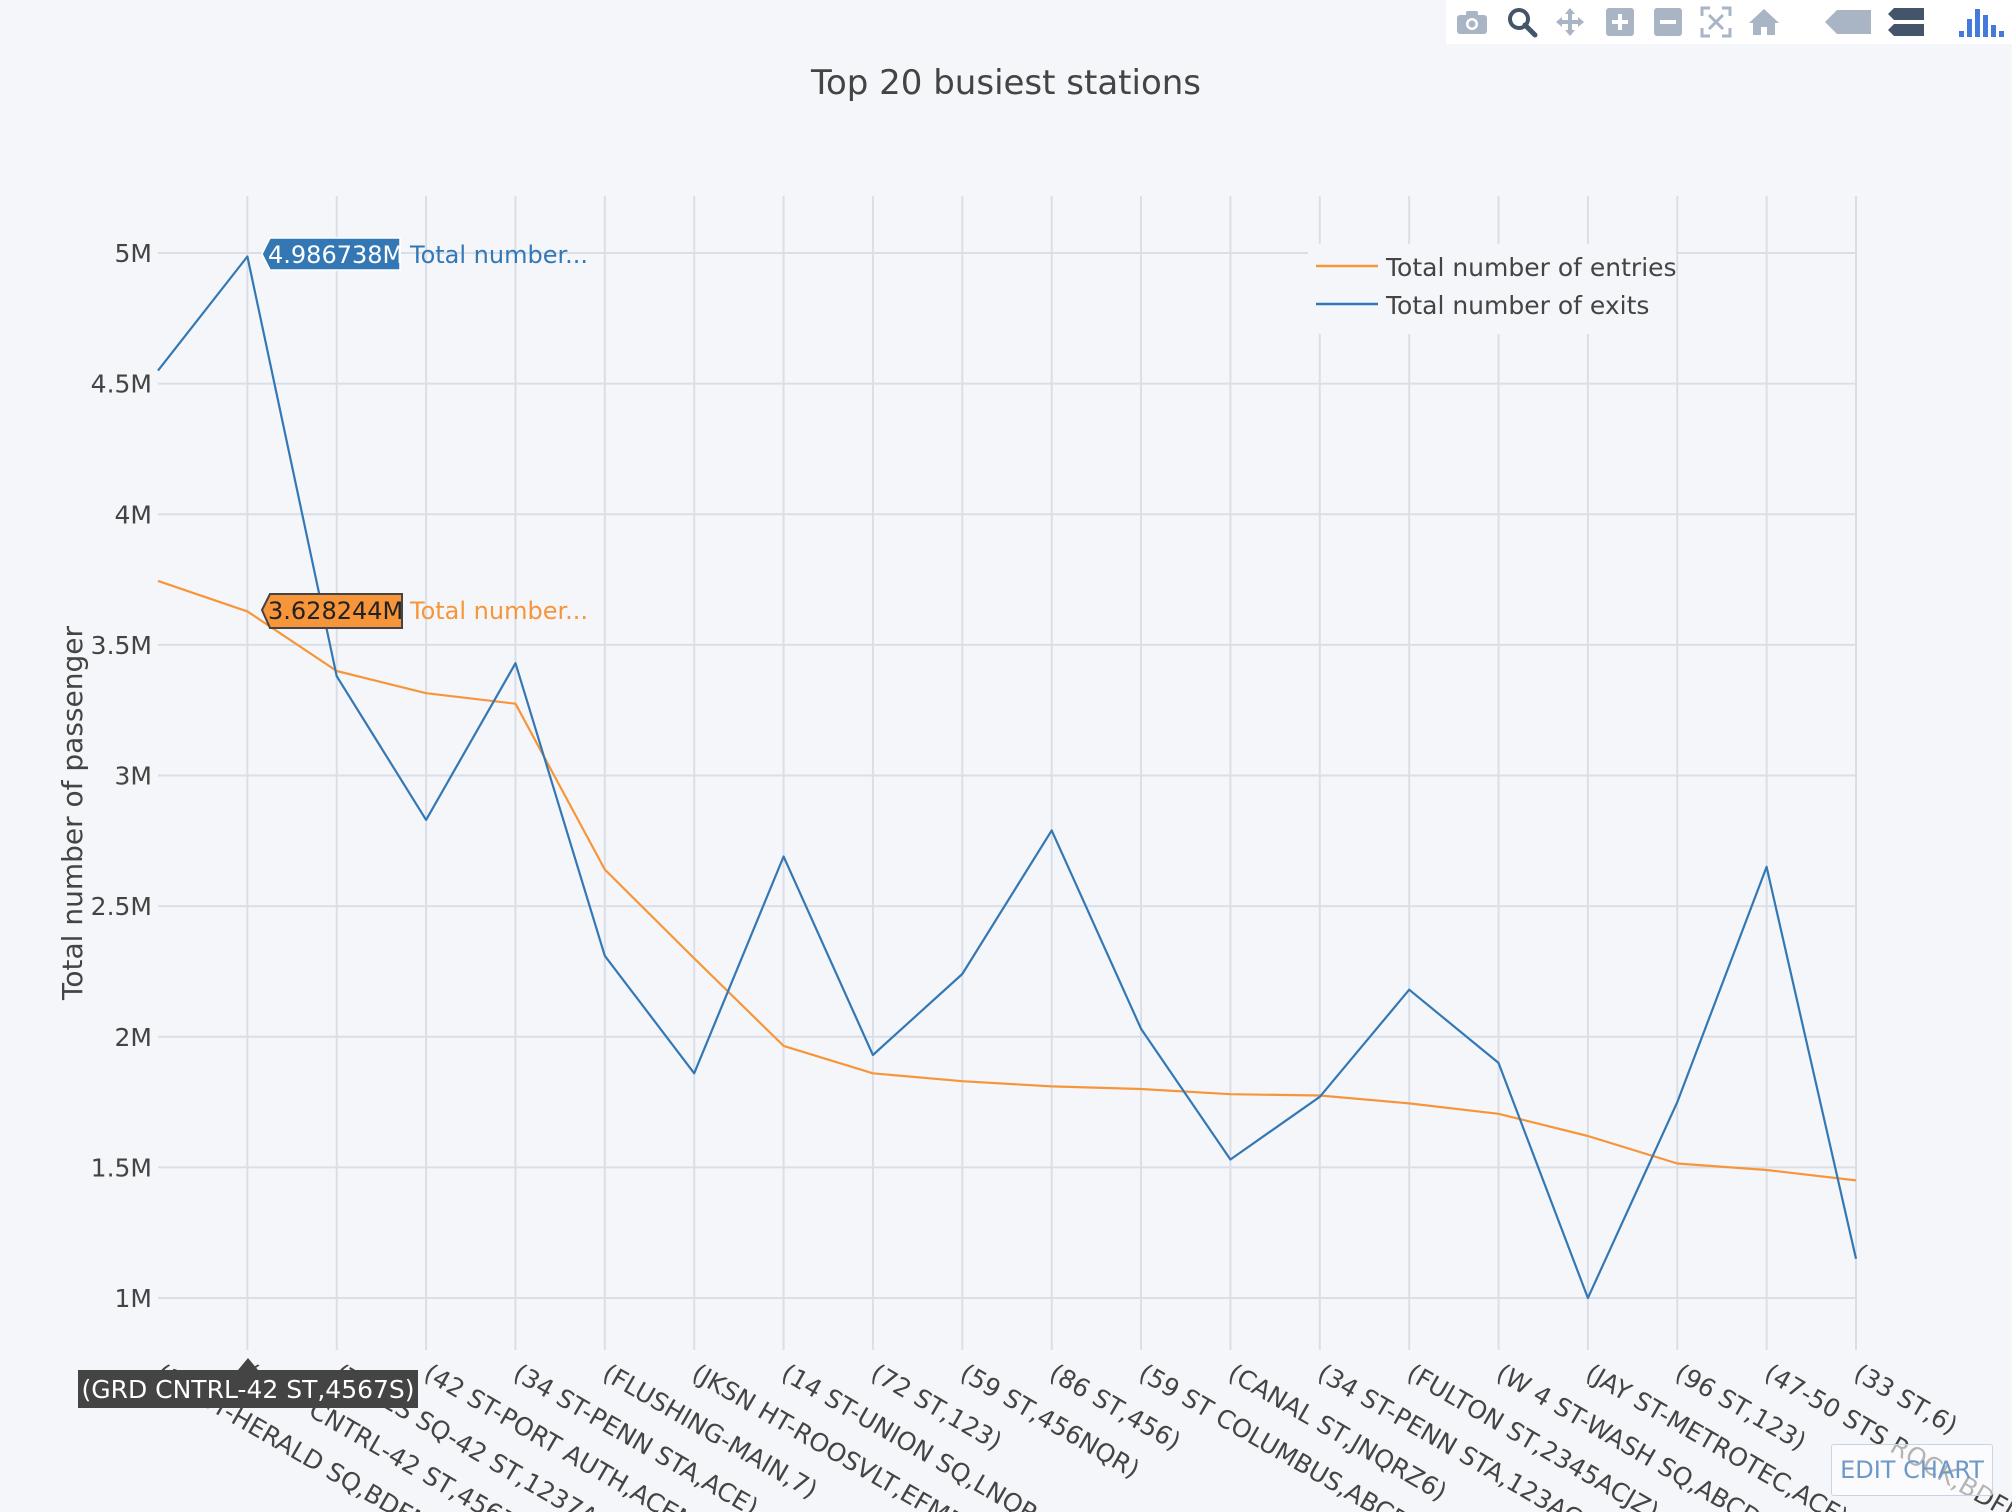 The width and height of the screenshot is (2012, 1512). I want to click on modebar, so click(1729, 22).